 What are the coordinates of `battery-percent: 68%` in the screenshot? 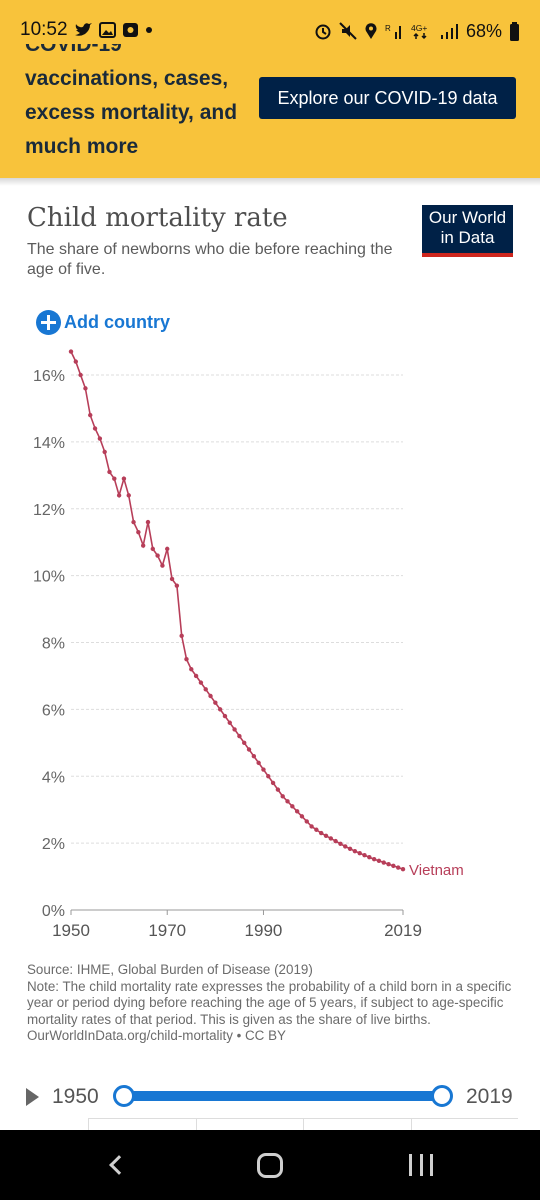 It's located at (483, 30).